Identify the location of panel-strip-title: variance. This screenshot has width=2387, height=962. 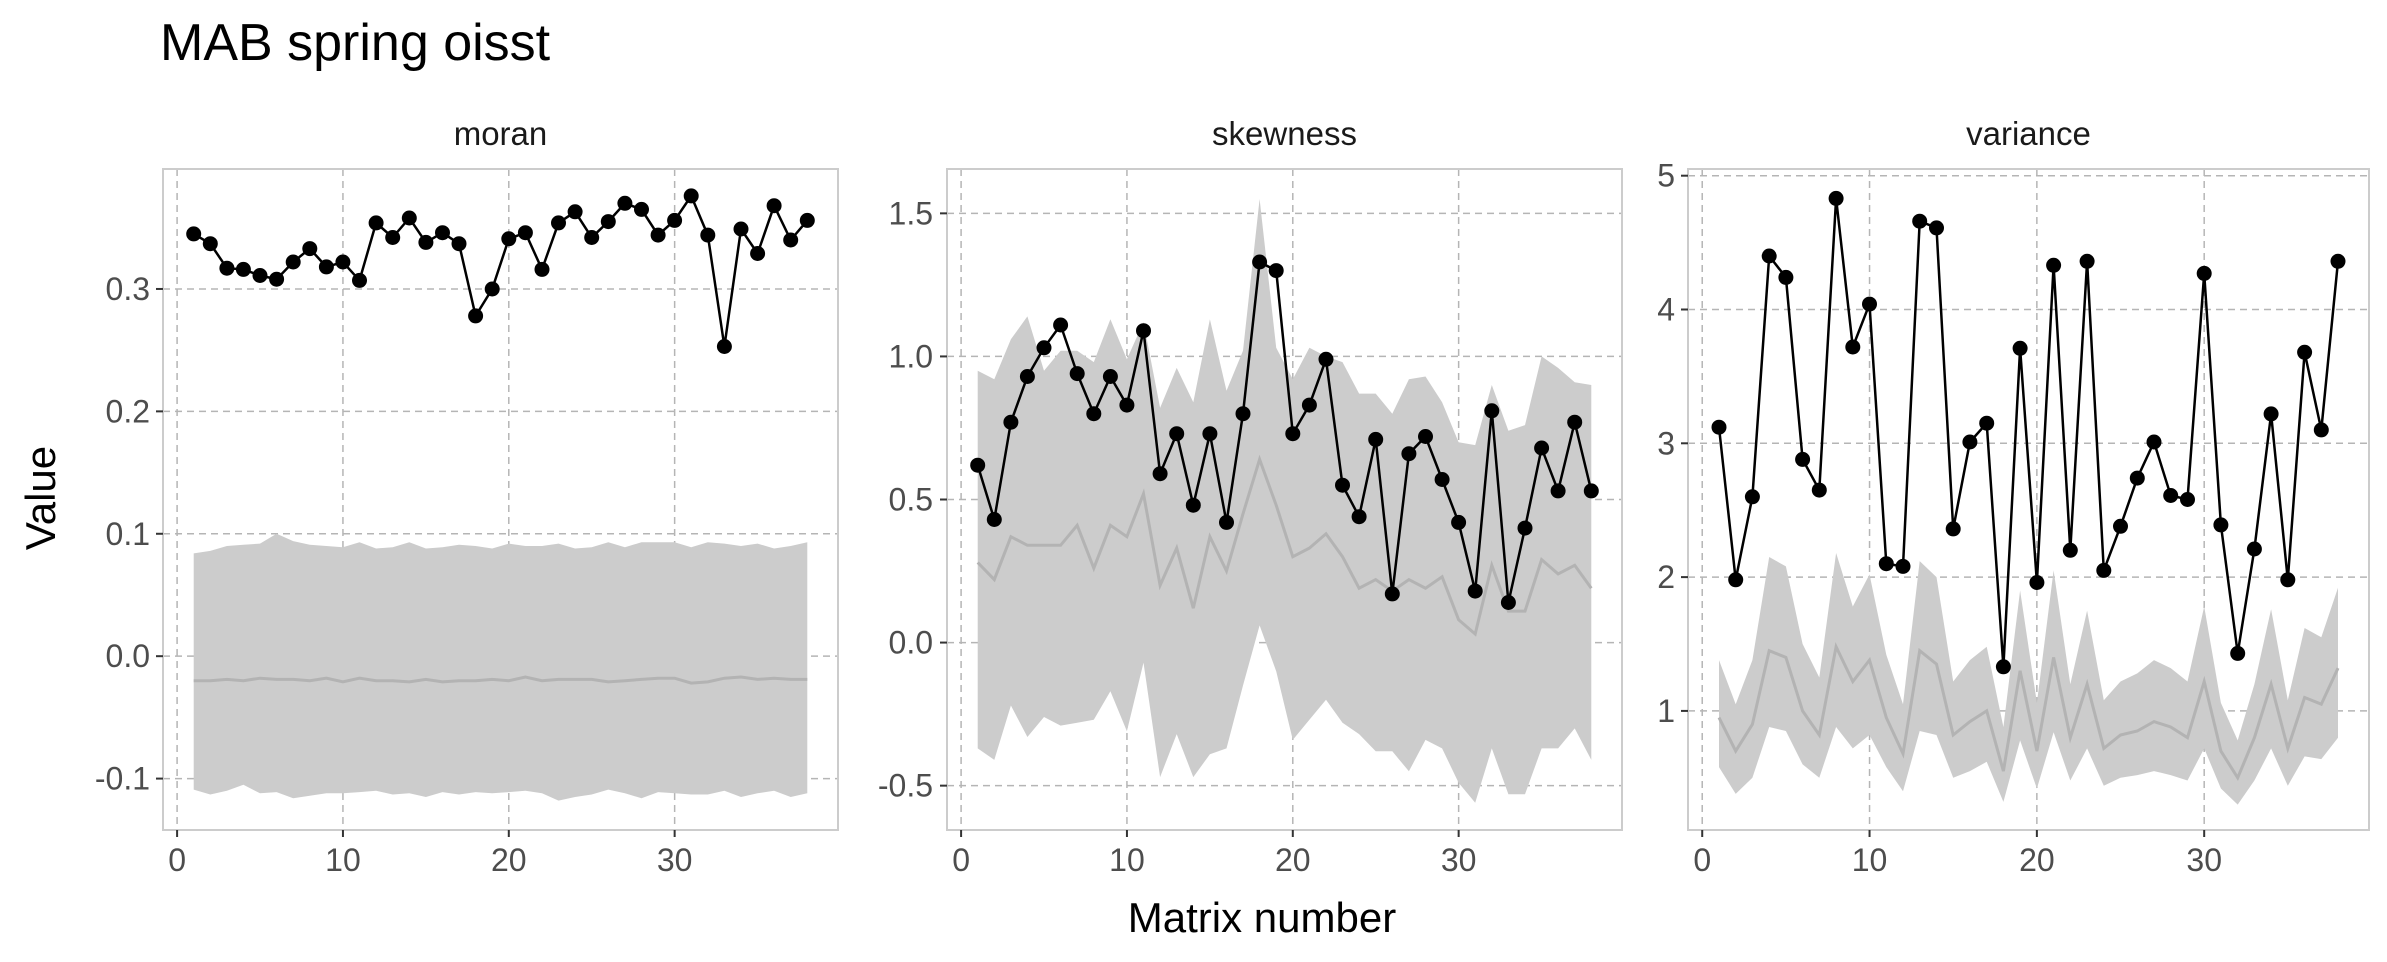
(2028, 133).